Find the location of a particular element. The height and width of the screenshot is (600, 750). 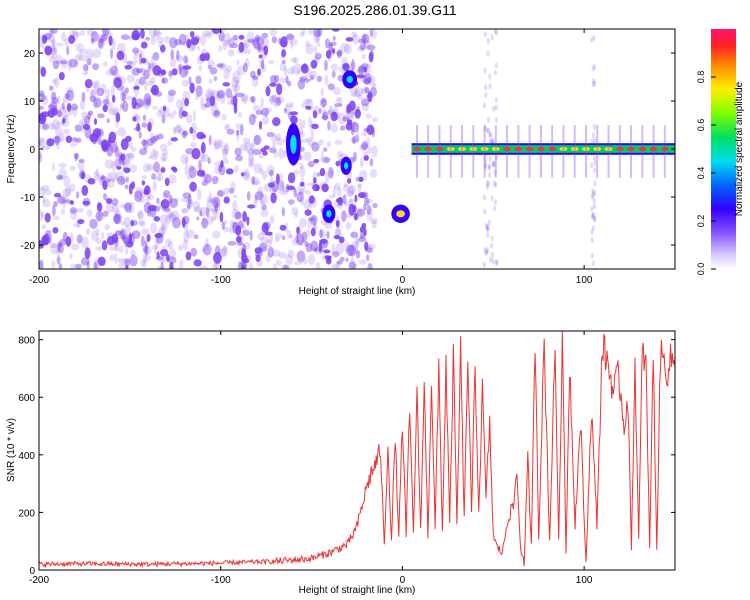

y-tick-label: 600 is located at coordinates (26, 398).